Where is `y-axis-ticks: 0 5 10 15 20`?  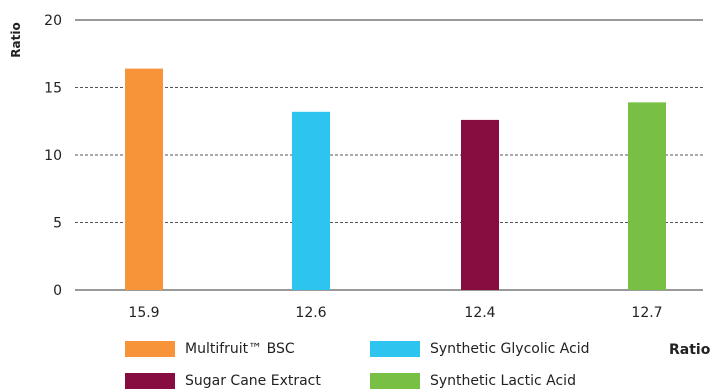 y-axis-ticks: 0 5 10 15 20 is located at coordinates (53, 156).